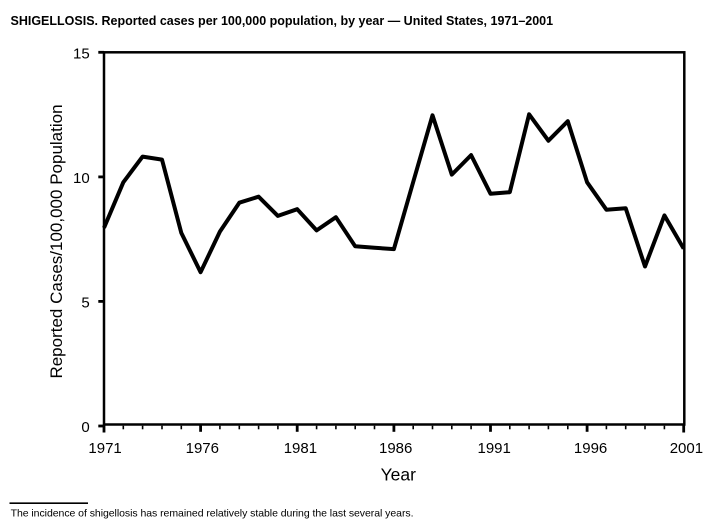  What do you see at coordinates (399, 475) in the screenshot?
I see `svg-text: Year` at bounding box center [399, 475].